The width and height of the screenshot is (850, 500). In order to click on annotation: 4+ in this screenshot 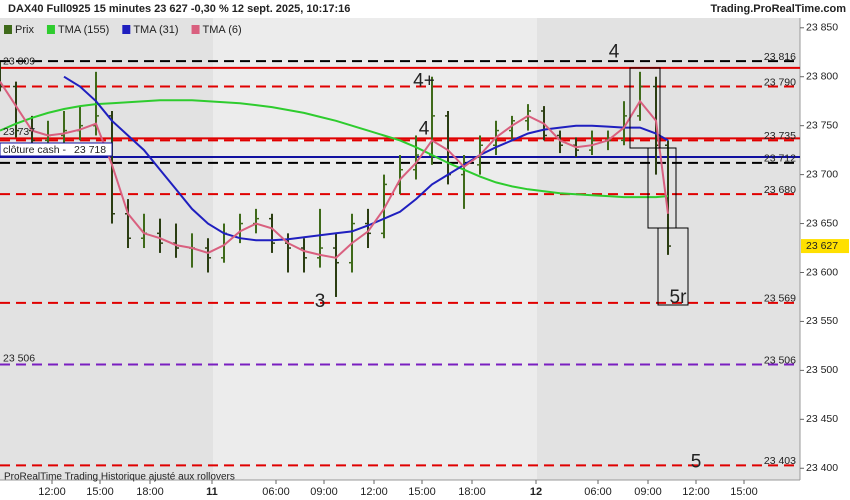, I will do `click(424, 81)`.